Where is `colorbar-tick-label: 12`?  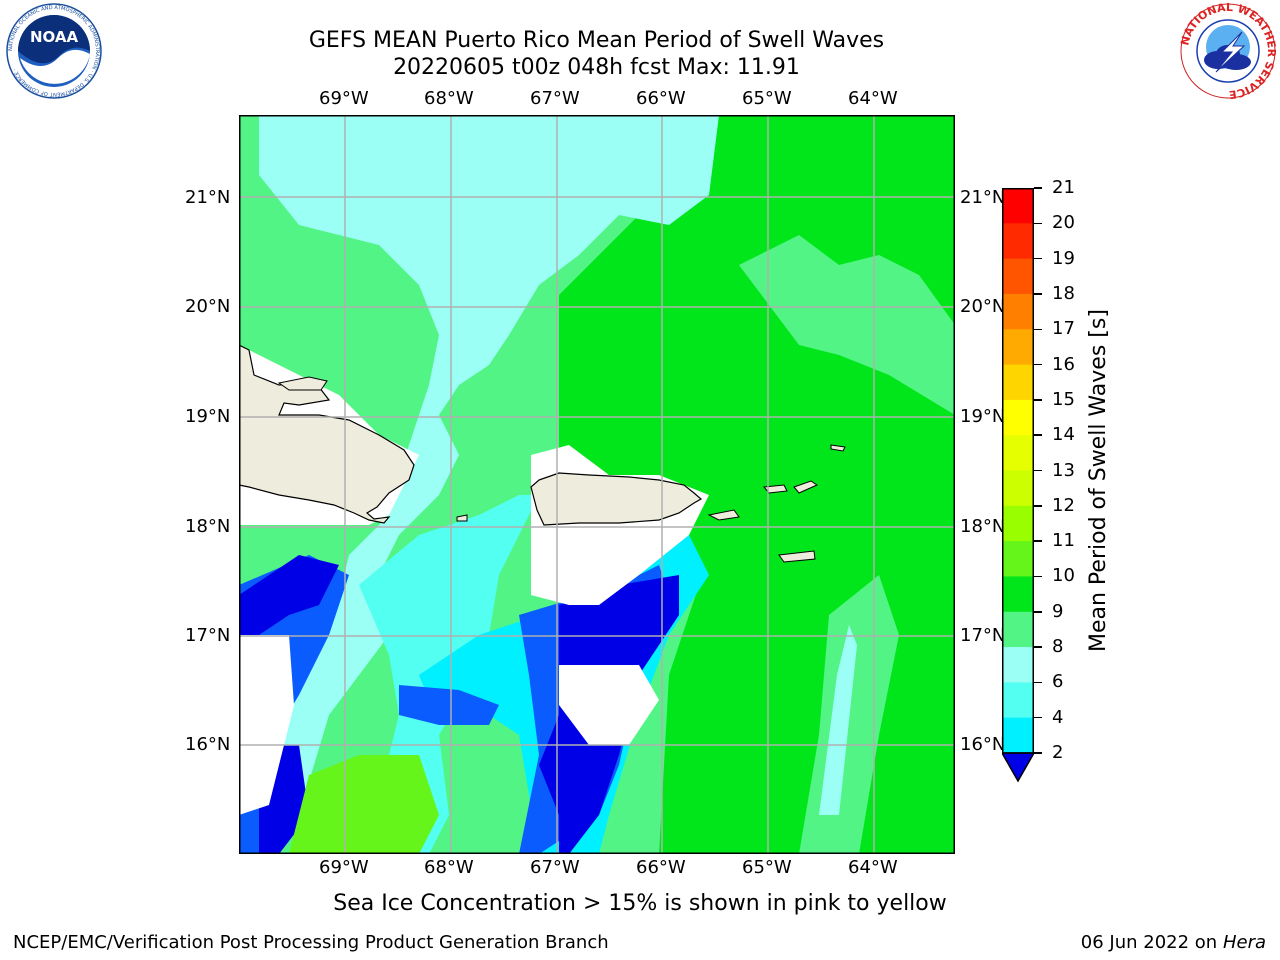 colorbar-tick-label: 12 is located at coordinates (1063, 505).